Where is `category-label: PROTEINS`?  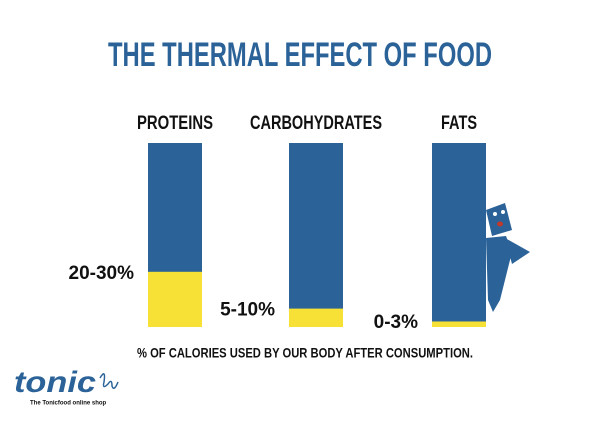 category-label: PROTEINS is located at coordinates (175, 123).